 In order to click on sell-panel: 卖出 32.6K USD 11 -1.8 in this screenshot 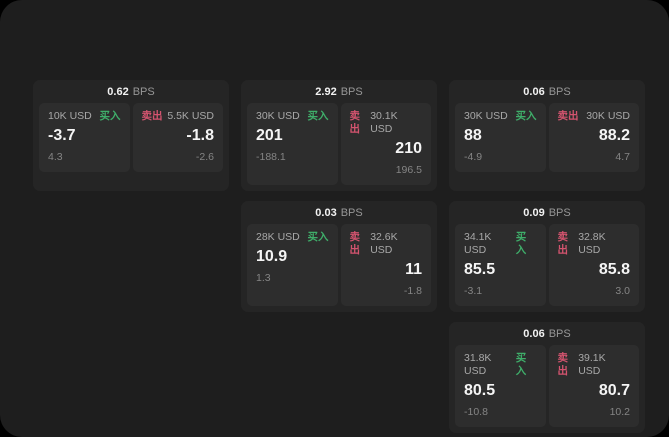, I will do `click(385, 265)`.